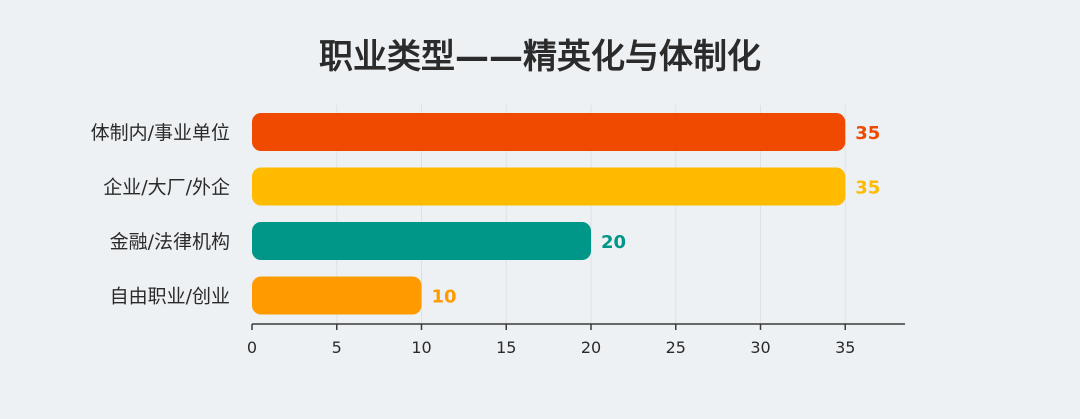 The width and height of the screenshot is (1080, 419). What do you see at coordinates (170, 297) in the screenshot?
I see `category-label-3: 自由职业/创业` at bounding box center [170, 297].